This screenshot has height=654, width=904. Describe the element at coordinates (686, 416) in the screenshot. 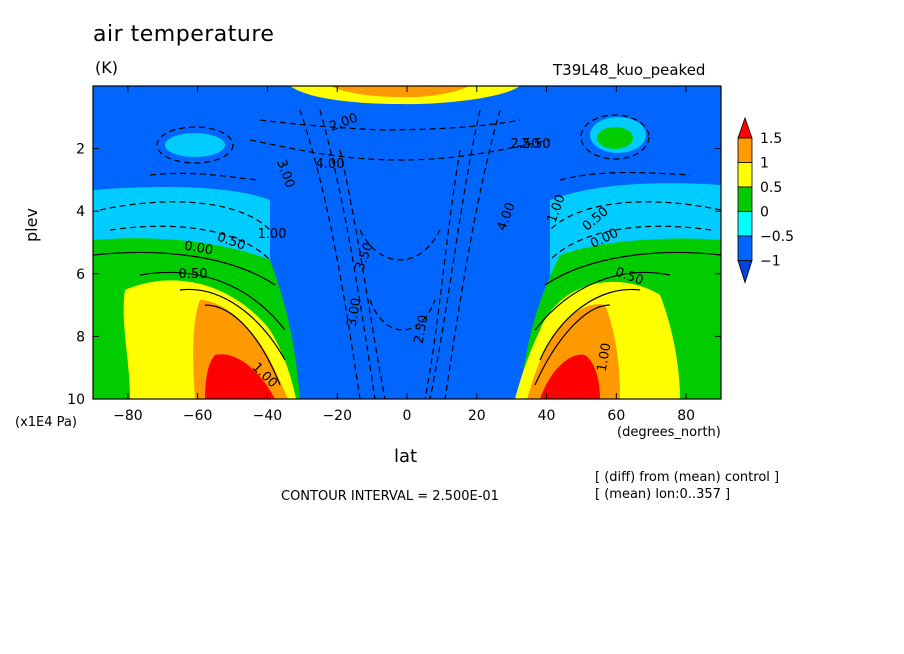

I see `x-tick-label: 80` at that location.